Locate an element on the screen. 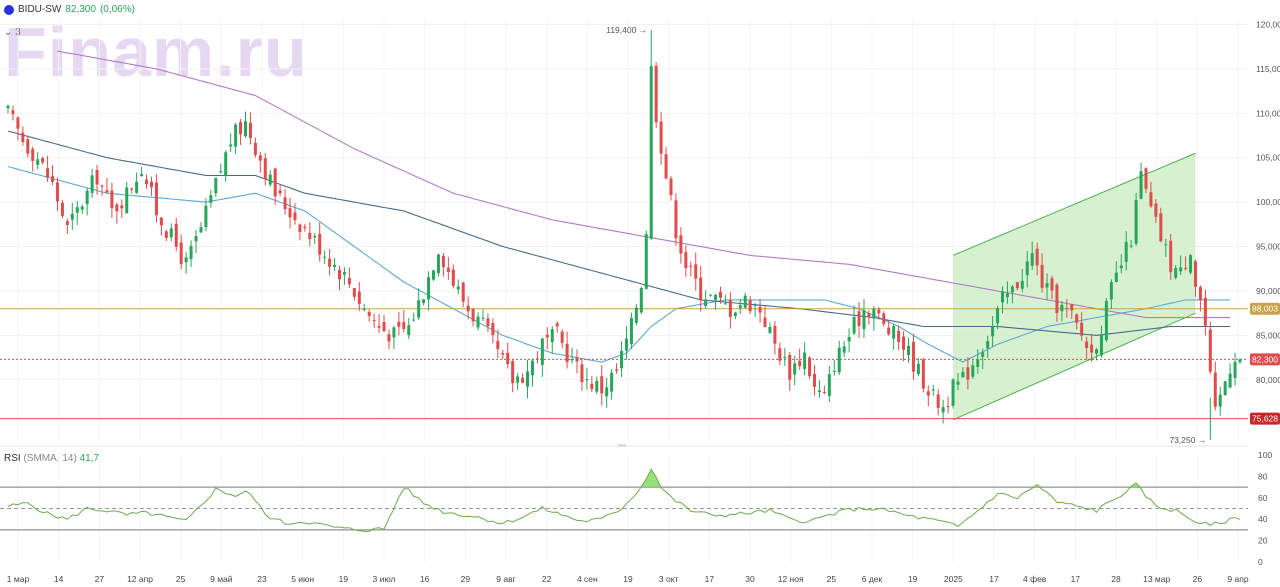  rsi-params: (SMMA, 14) is located at coordinates (50, 458).